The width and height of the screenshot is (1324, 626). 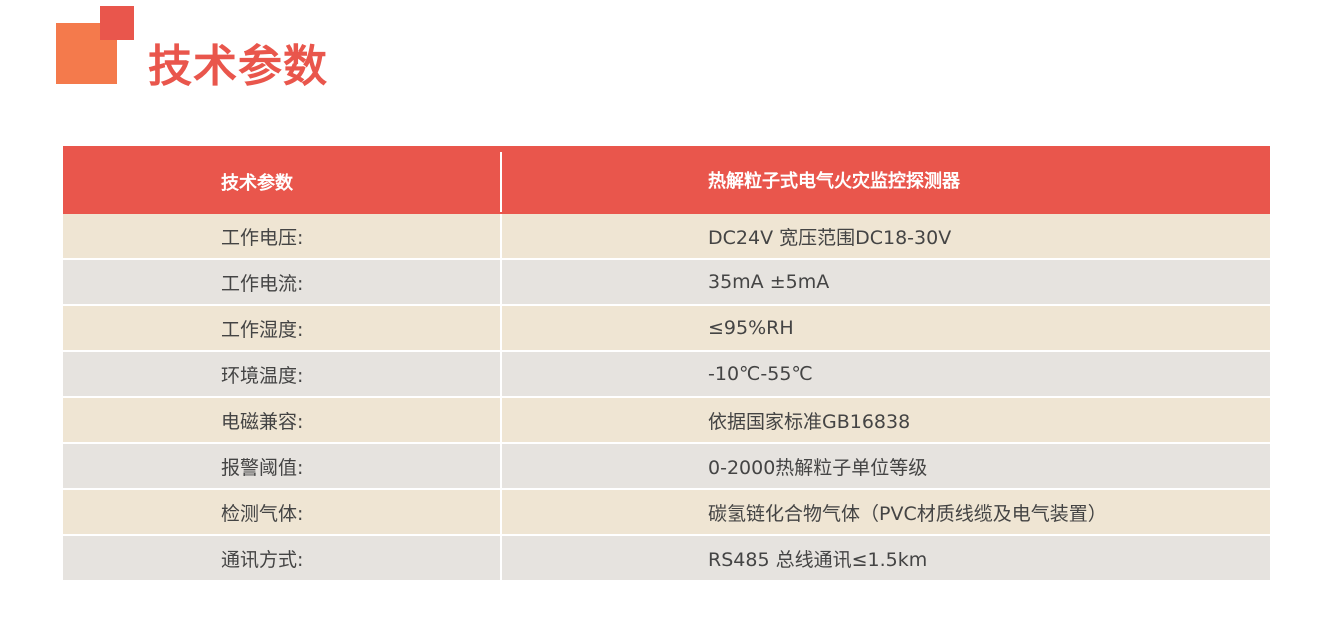 I want to click on logo-square-red, so click(x=117, y=23).